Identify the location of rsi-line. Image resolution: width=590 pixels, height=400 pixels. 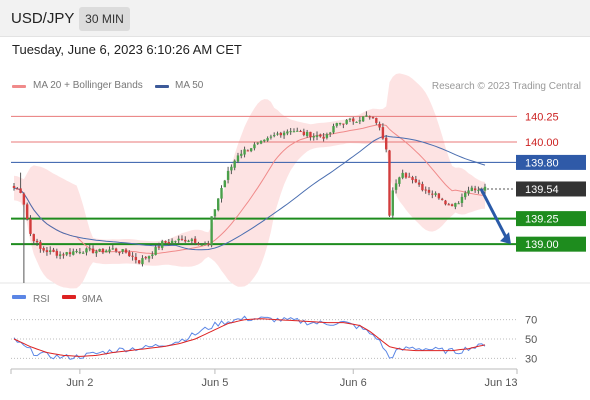
(249, 337).